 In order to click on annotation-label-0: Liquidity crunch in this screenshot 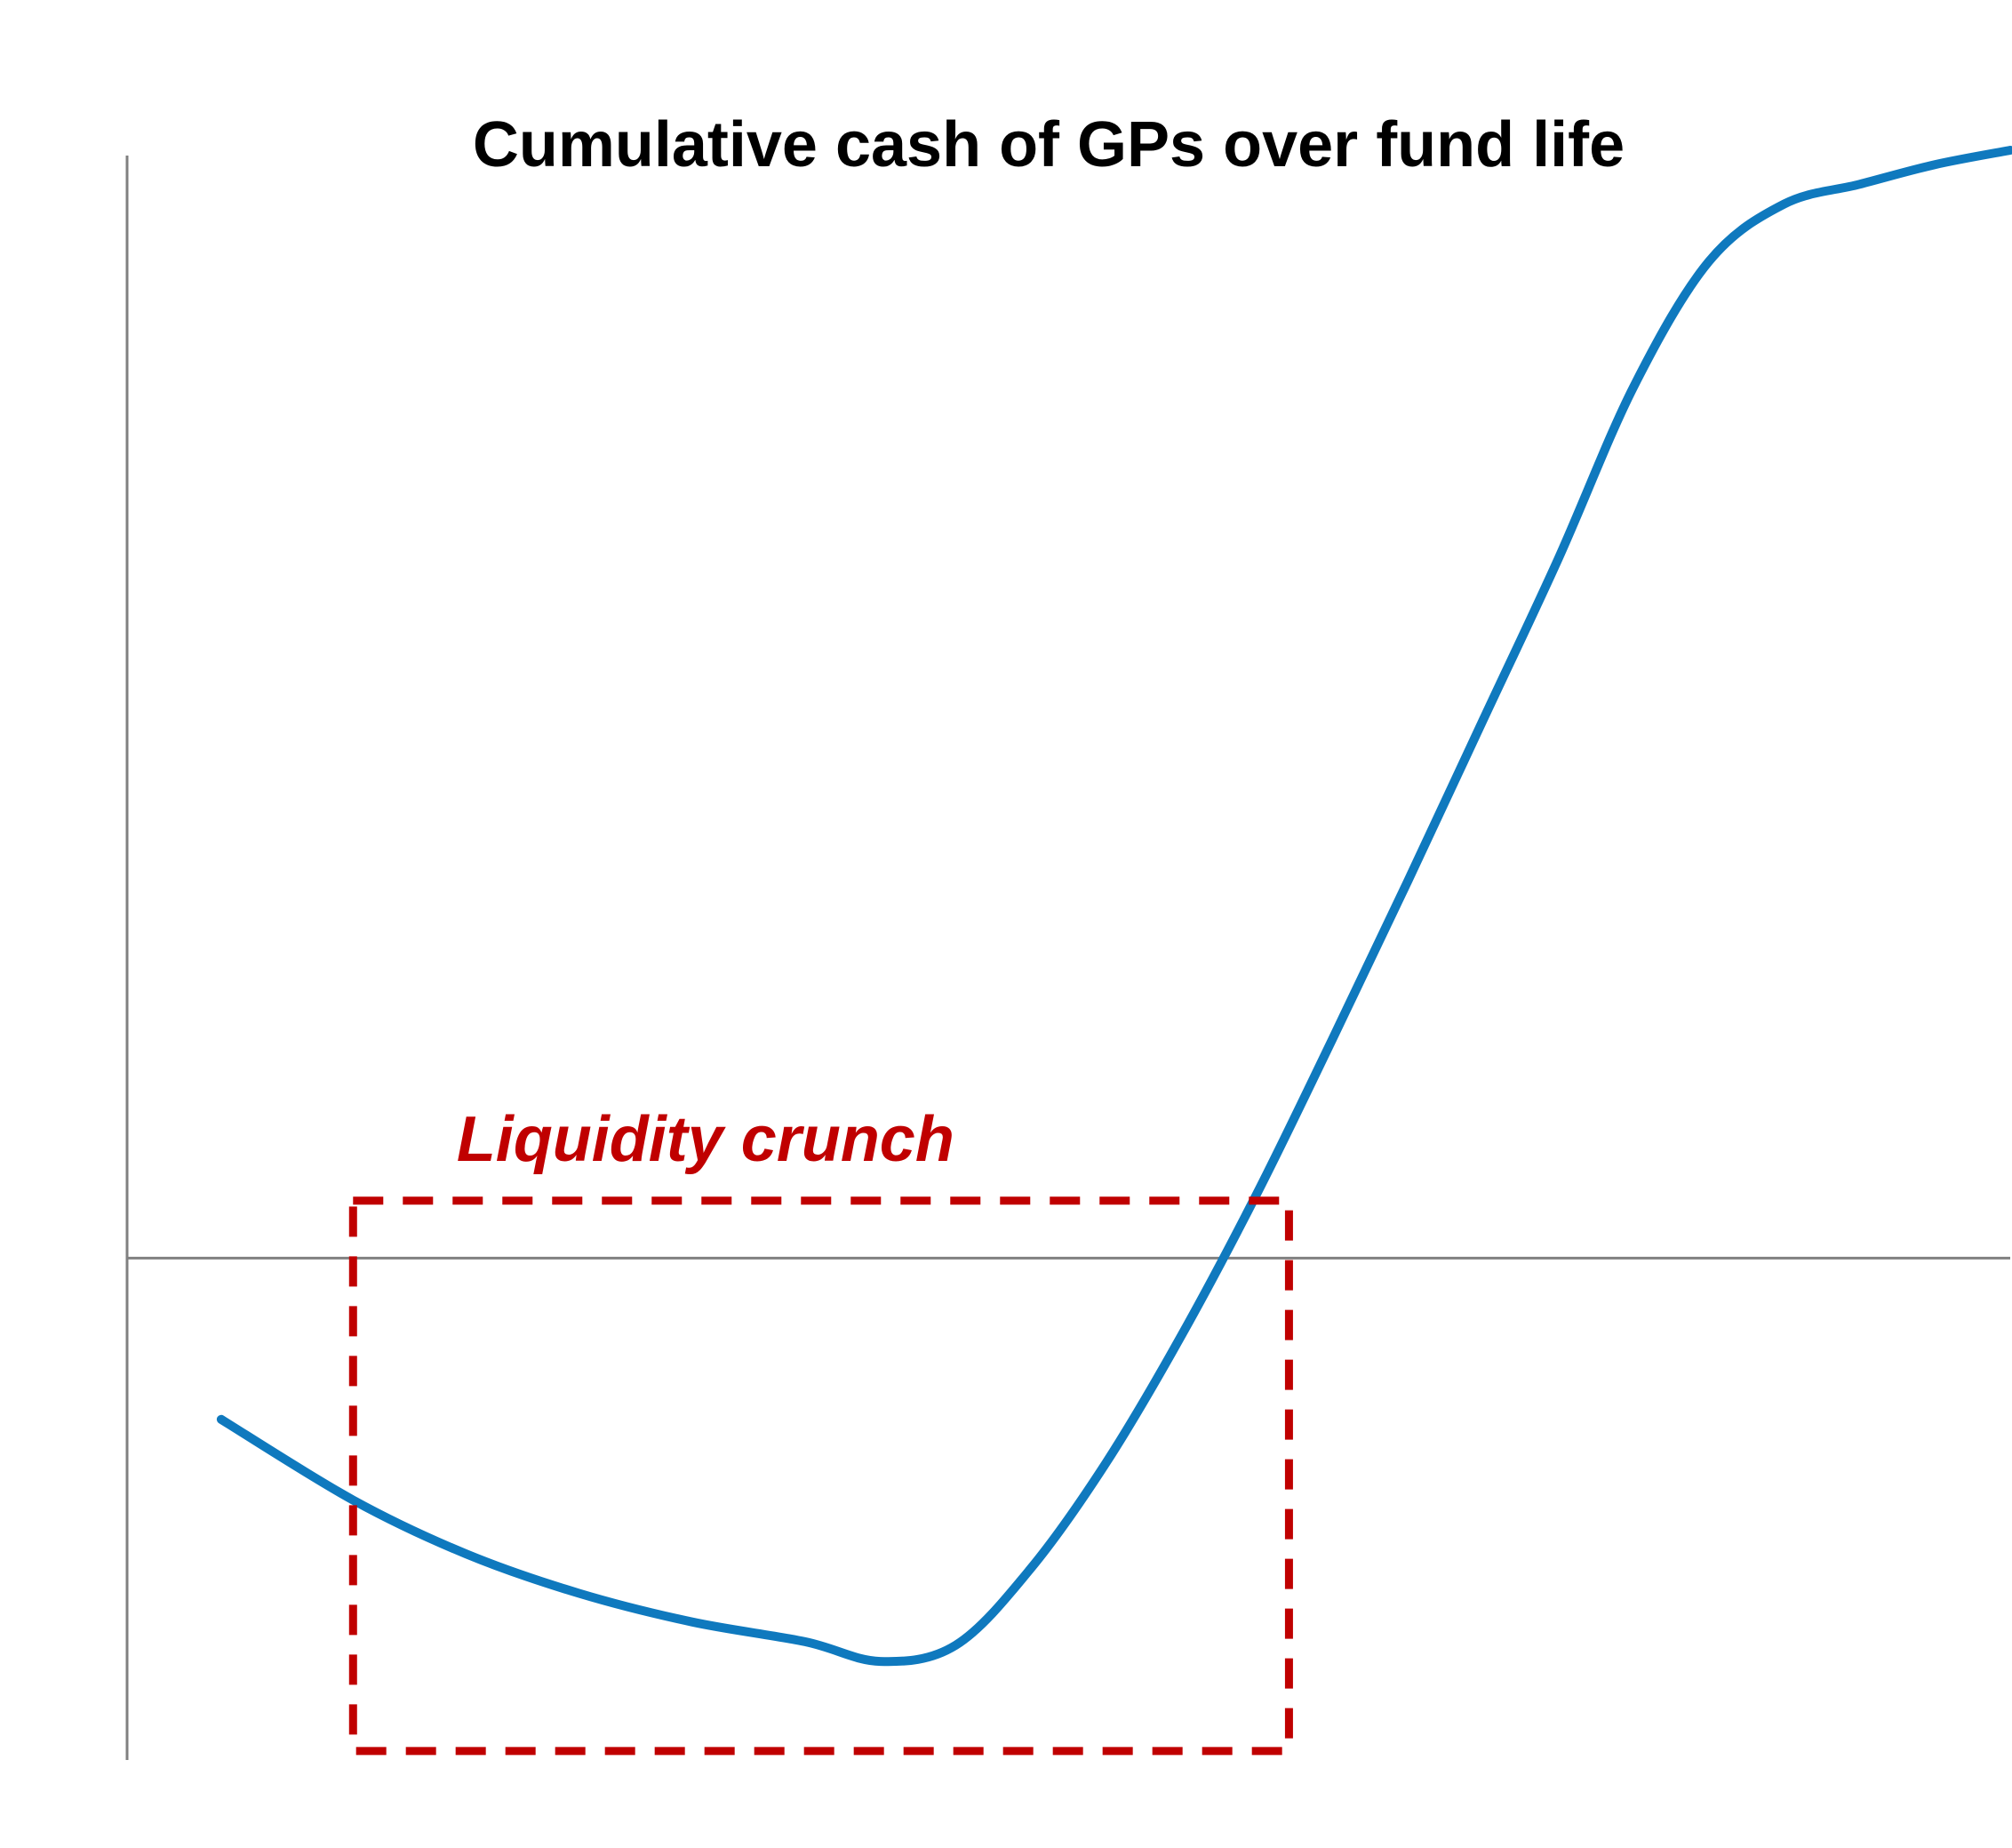, I will do `click(705, 1139)`.